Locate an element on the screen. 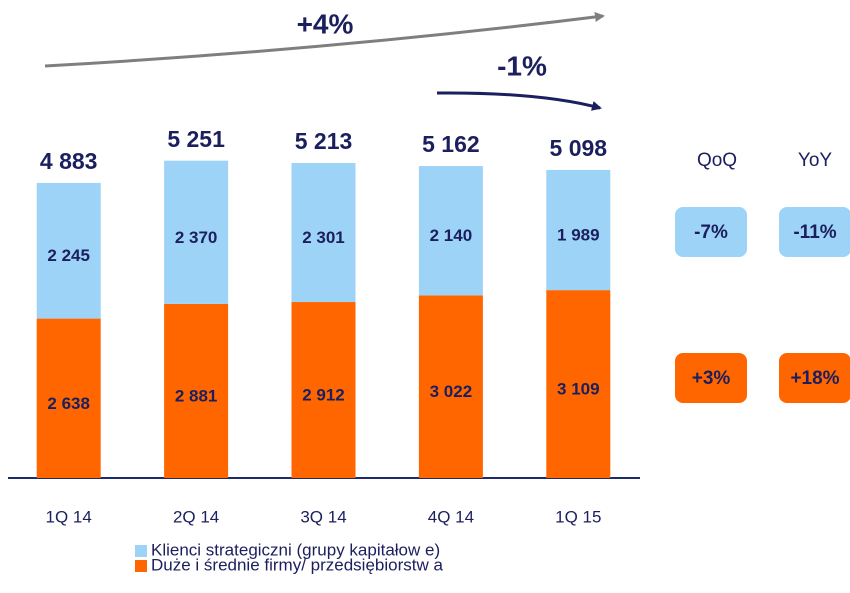  value-label: 2 301 is located at coordinates (323, 237).